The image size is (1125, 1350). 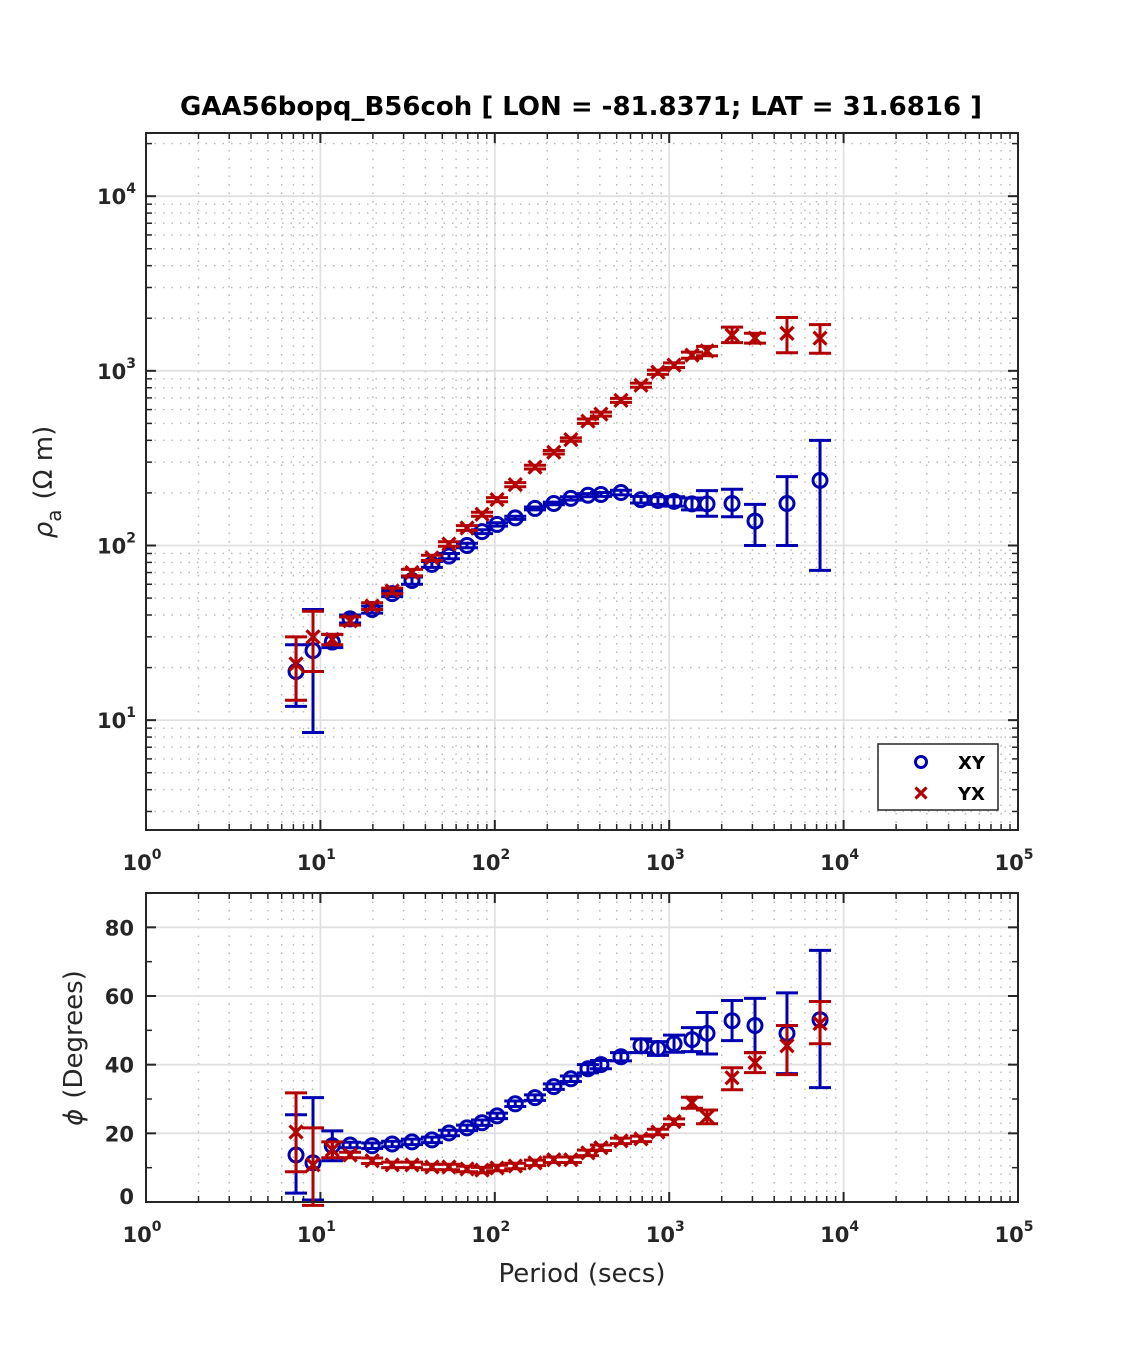 What do you see at coordinates (119, 997) in the screenshot?
I see `y-tick-label: 60` at bounding box center [119, 997].